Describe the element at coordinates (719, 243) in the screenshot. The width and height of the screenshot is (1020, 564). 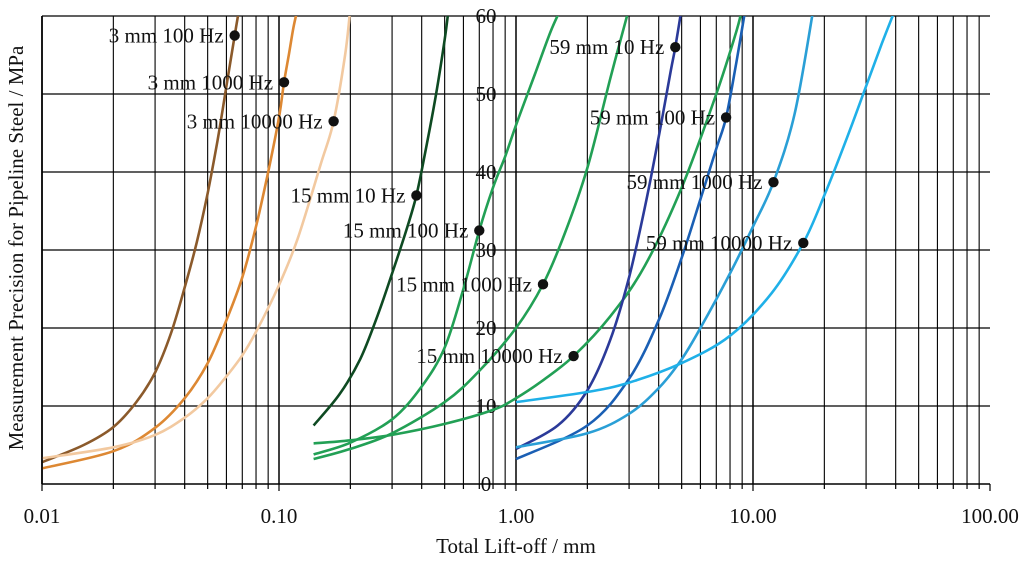
I see `series-label: 59 mm 10000 Hz` at that location.